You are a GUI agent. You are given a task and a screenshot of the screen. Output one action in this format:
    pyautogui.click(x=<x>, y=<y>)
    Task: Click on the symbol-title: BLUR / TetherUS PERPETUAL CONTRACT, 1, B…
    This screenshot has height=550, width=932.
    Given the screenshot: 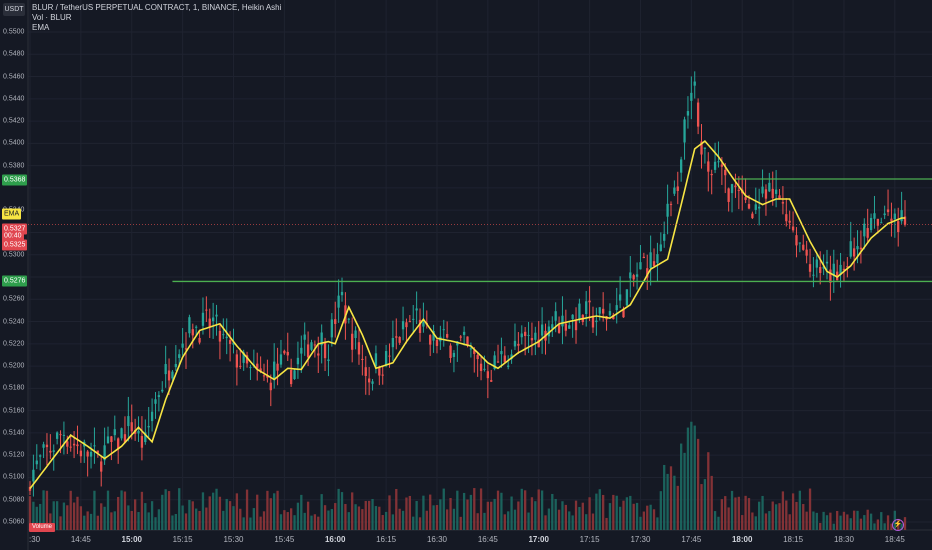 What is the action you would take?
    pyautogui.click(x=157, y=7)
    